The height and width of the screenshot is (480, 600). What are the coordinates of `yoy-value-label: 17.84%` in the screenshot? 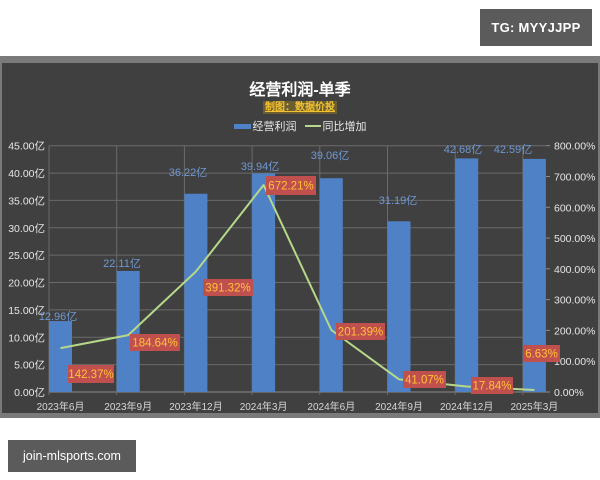 It's located at (492, 385).